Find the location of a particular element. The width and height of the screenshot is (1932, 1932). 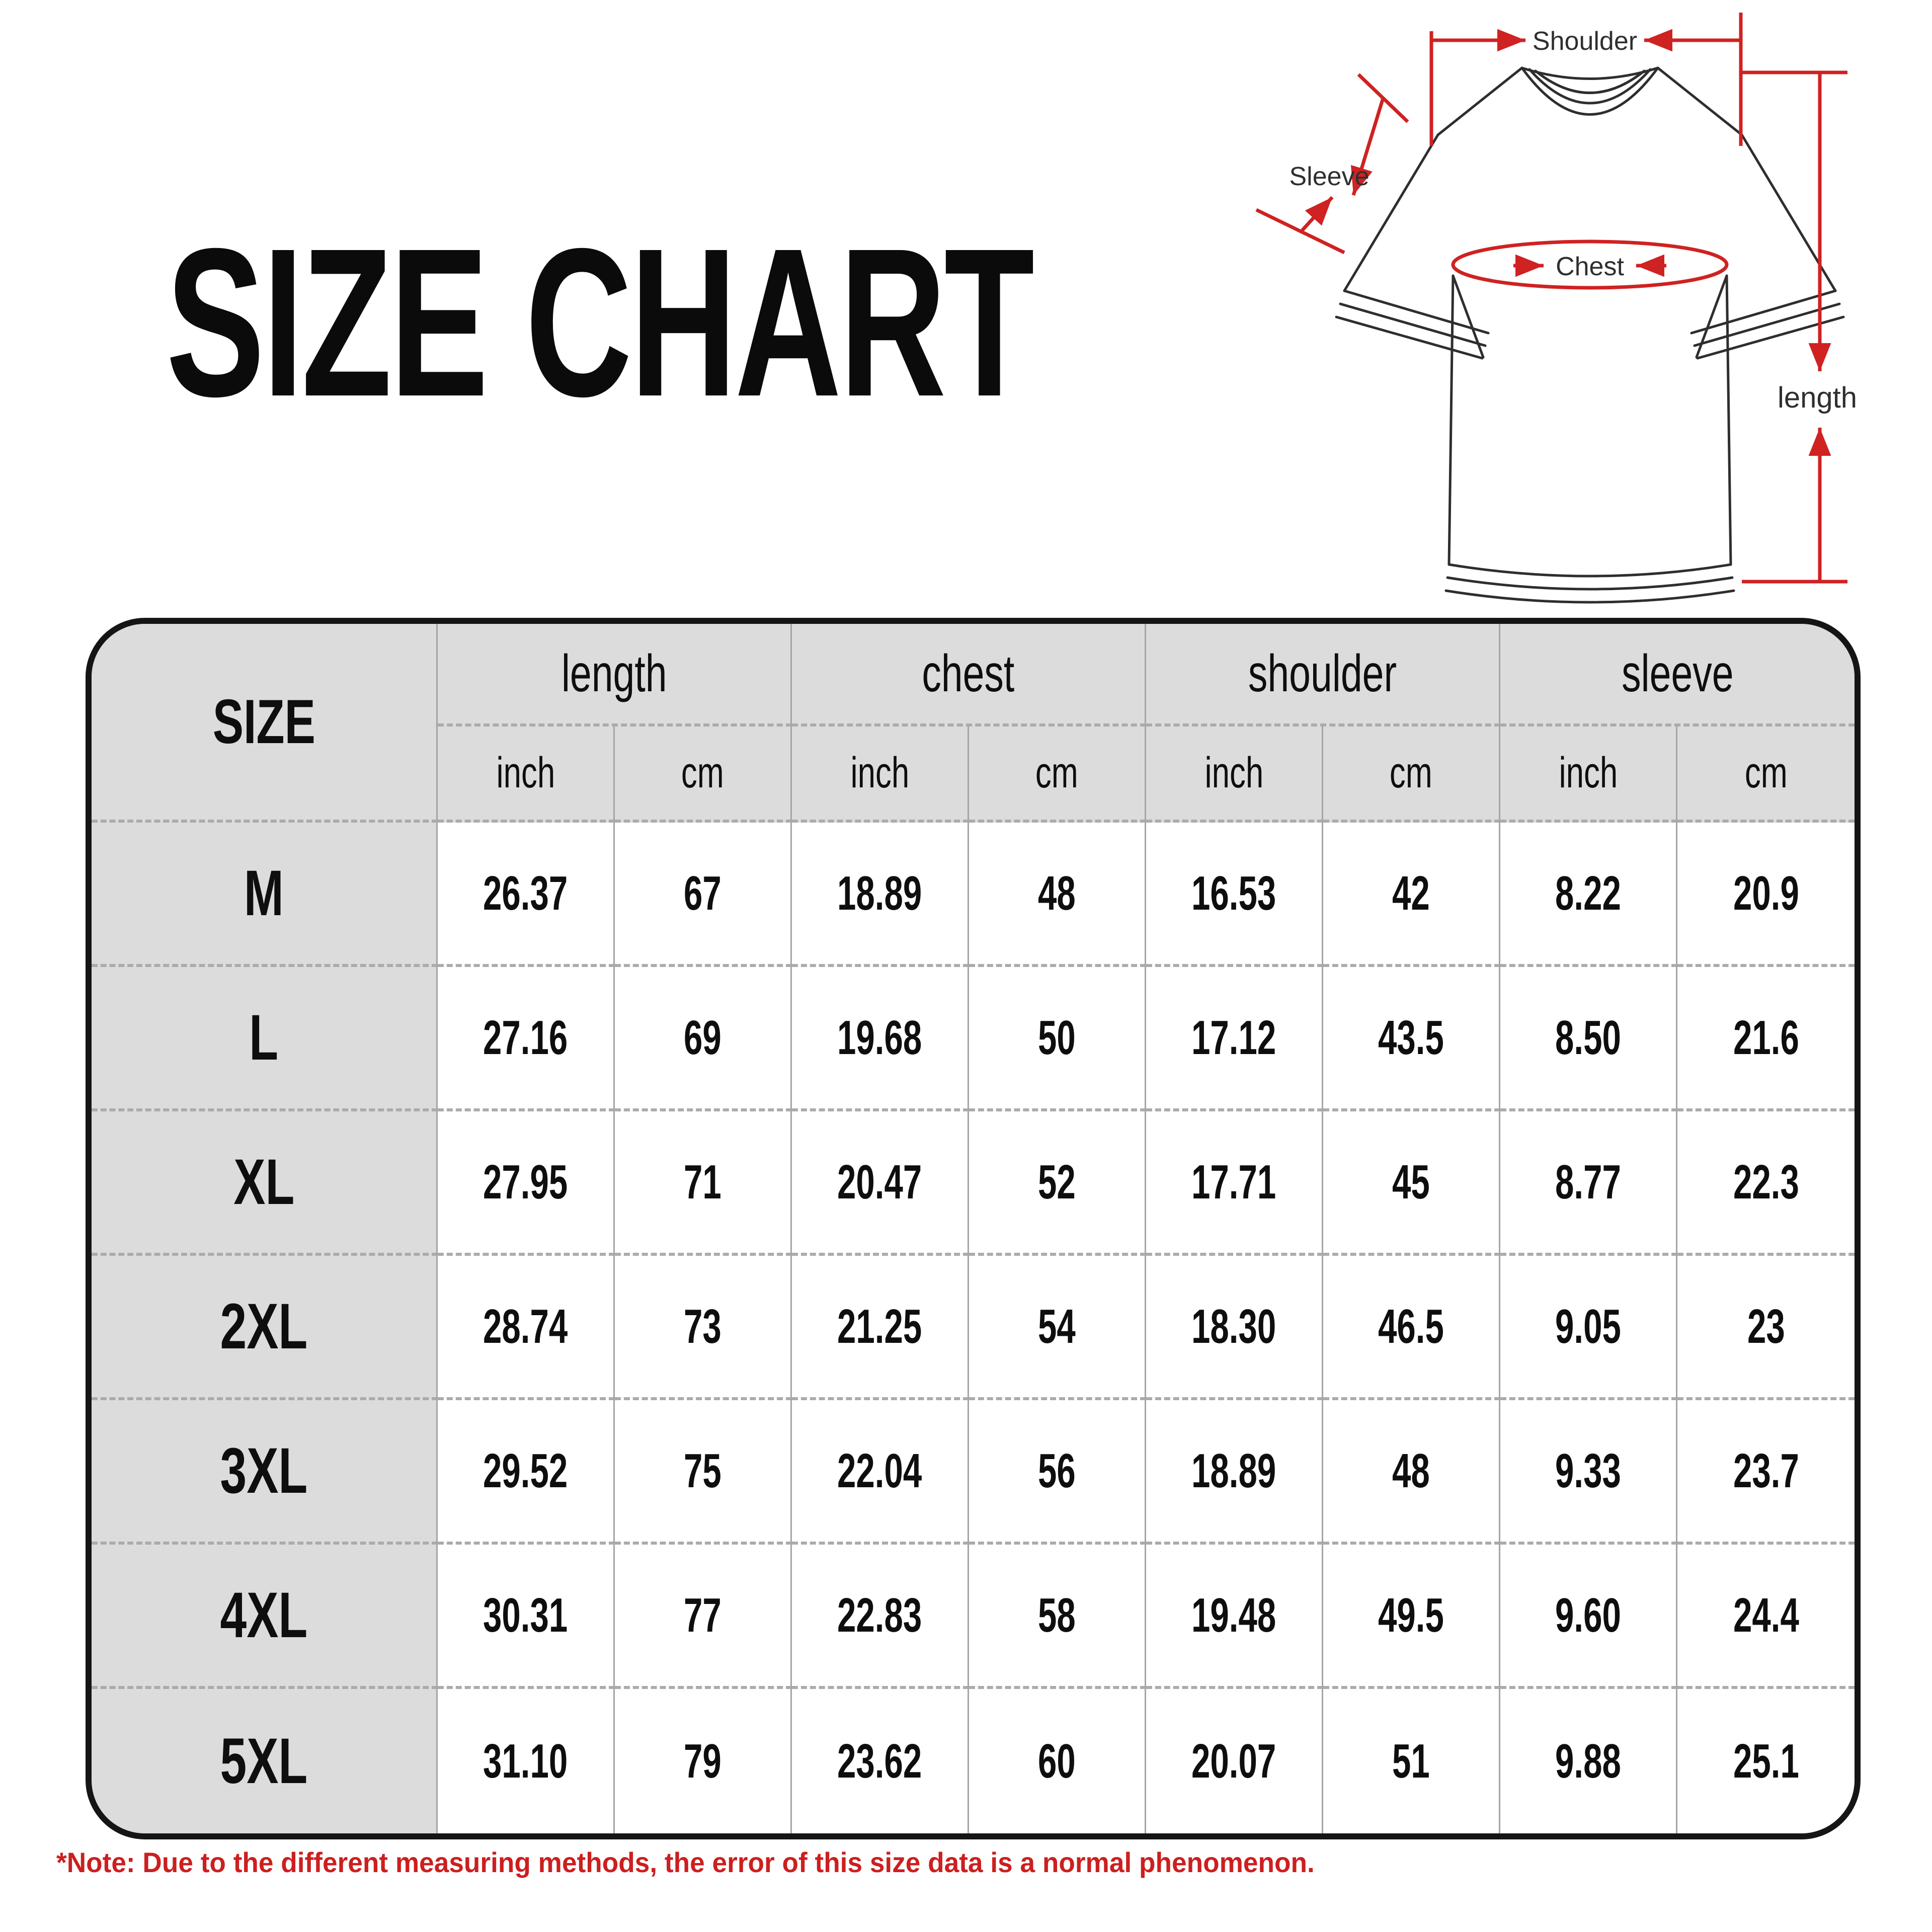

sub-header-shoulder-cm: cm is located at coordinates (1411, 775).